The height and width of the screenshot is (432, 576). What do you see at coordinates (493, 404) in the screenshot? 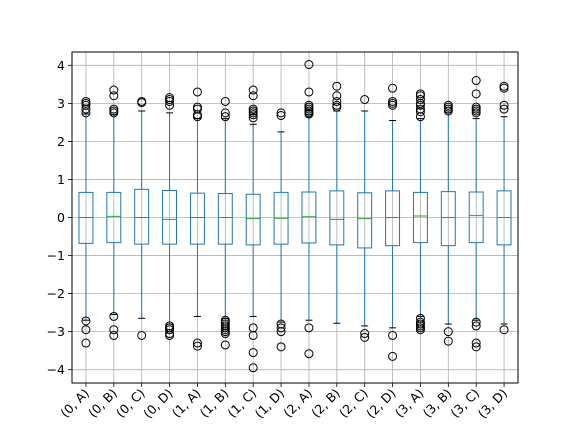
I see `x-tick-label: (3, D)` at bounding box center [493, 404].